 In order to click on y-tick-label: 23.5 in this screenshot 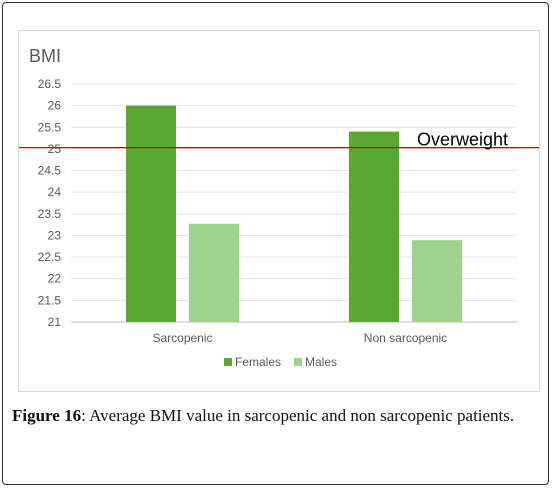, I will do `click(50, 214)`.